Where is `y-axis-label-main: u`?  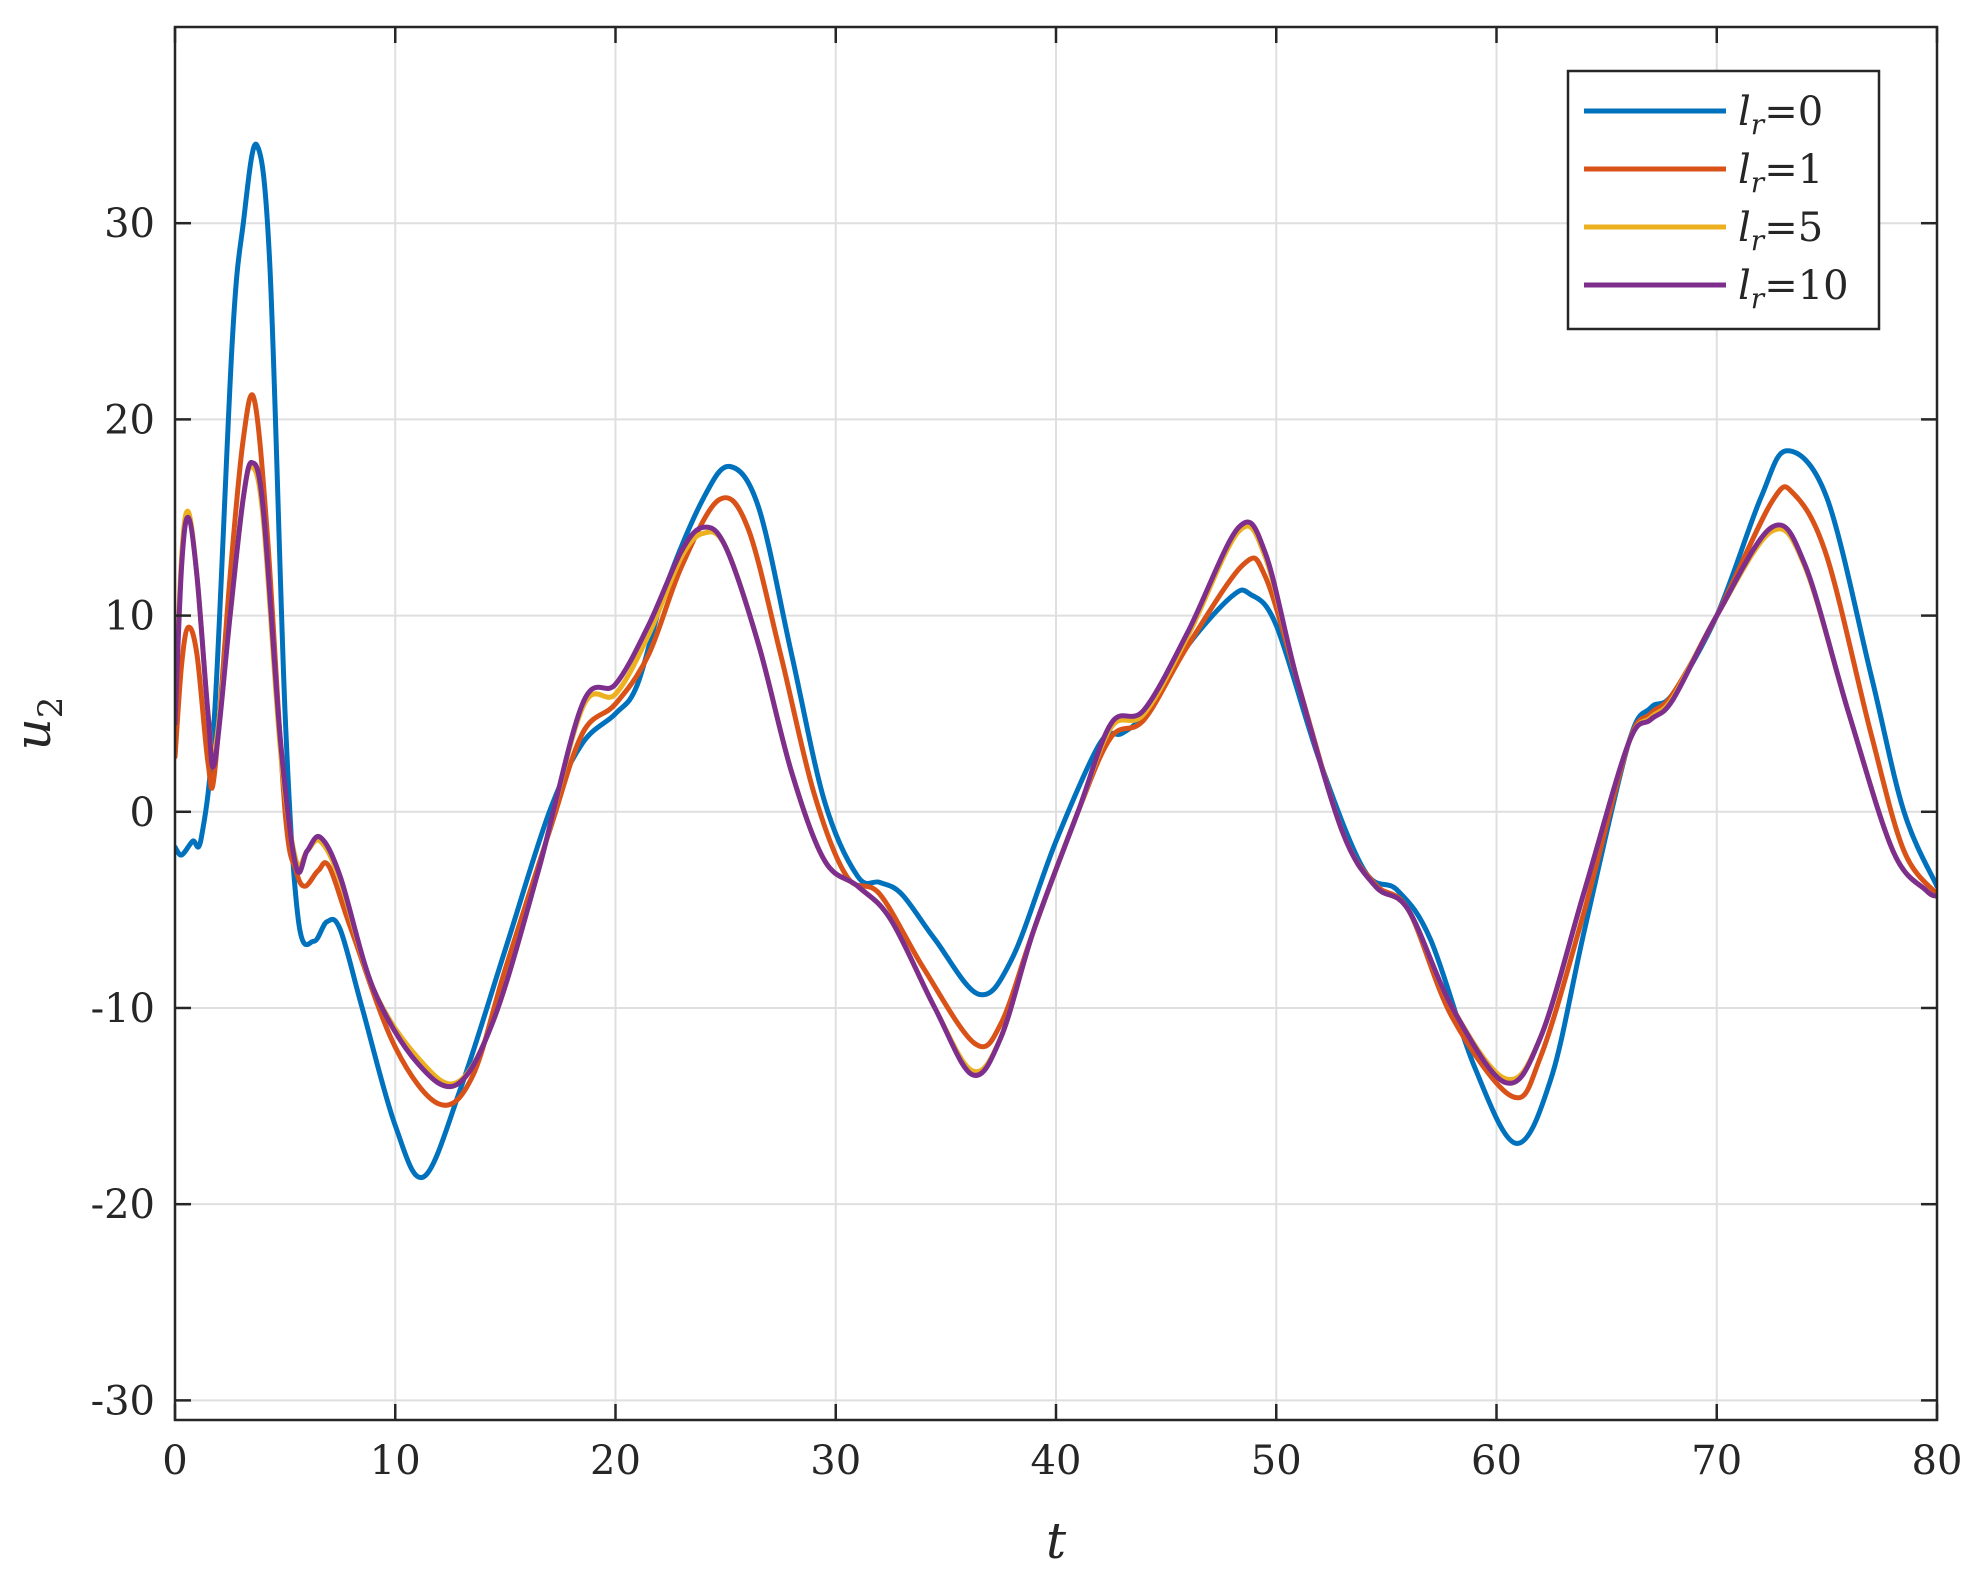
y-axis-label-main: u is located at coordinates (33, 734).